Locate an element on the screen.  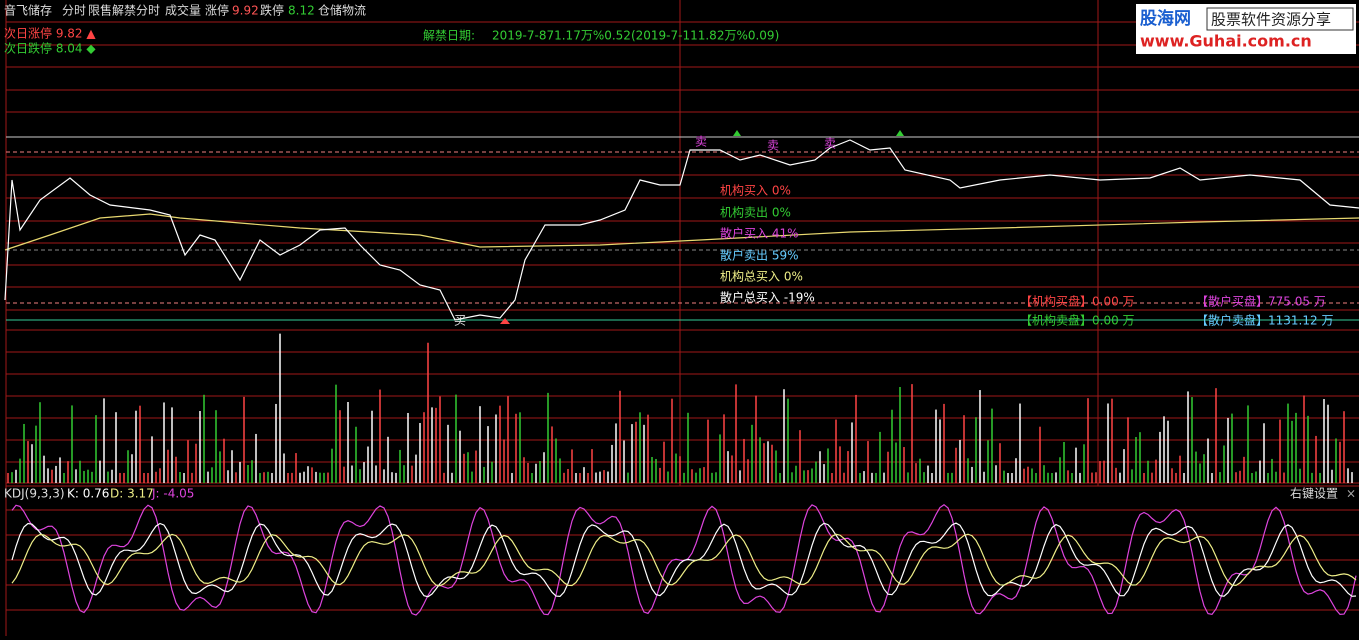
indicator: 限售解禁分时 is located at coordinates (124, 10).